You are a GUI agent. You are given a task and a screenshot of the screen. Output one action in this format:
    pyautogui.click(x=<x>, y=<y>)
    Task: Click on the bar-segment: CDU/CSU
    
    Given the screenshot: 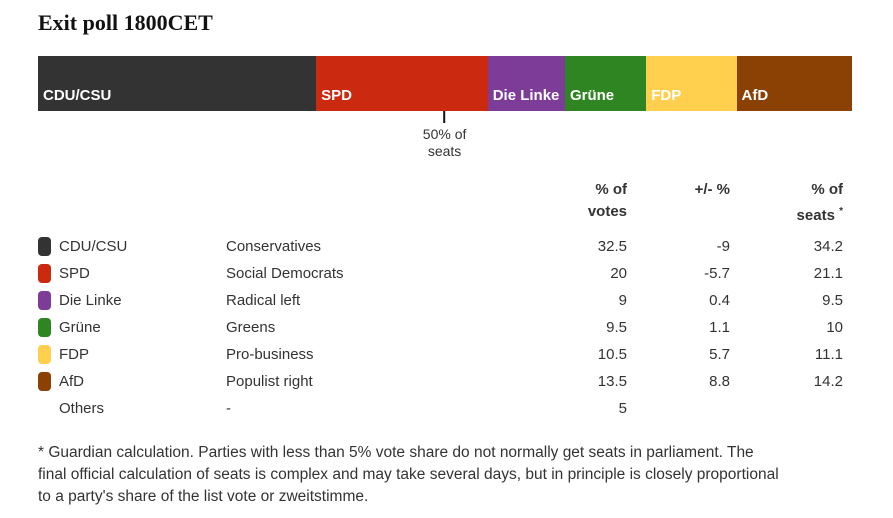 What is the action you would take?
    pyautogui.click(x=177, y=83)
    